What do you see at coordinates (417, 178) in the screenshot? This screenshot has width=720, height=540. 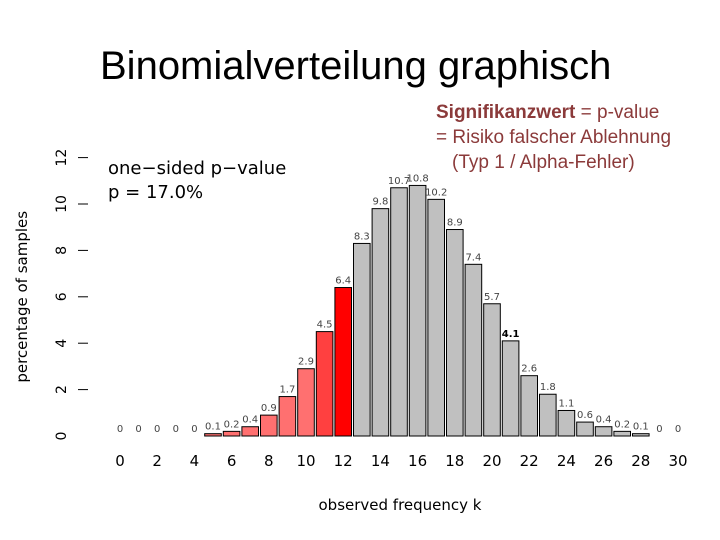 I see `value-label-k-16: 10.8` at bounding box center [417, 178].